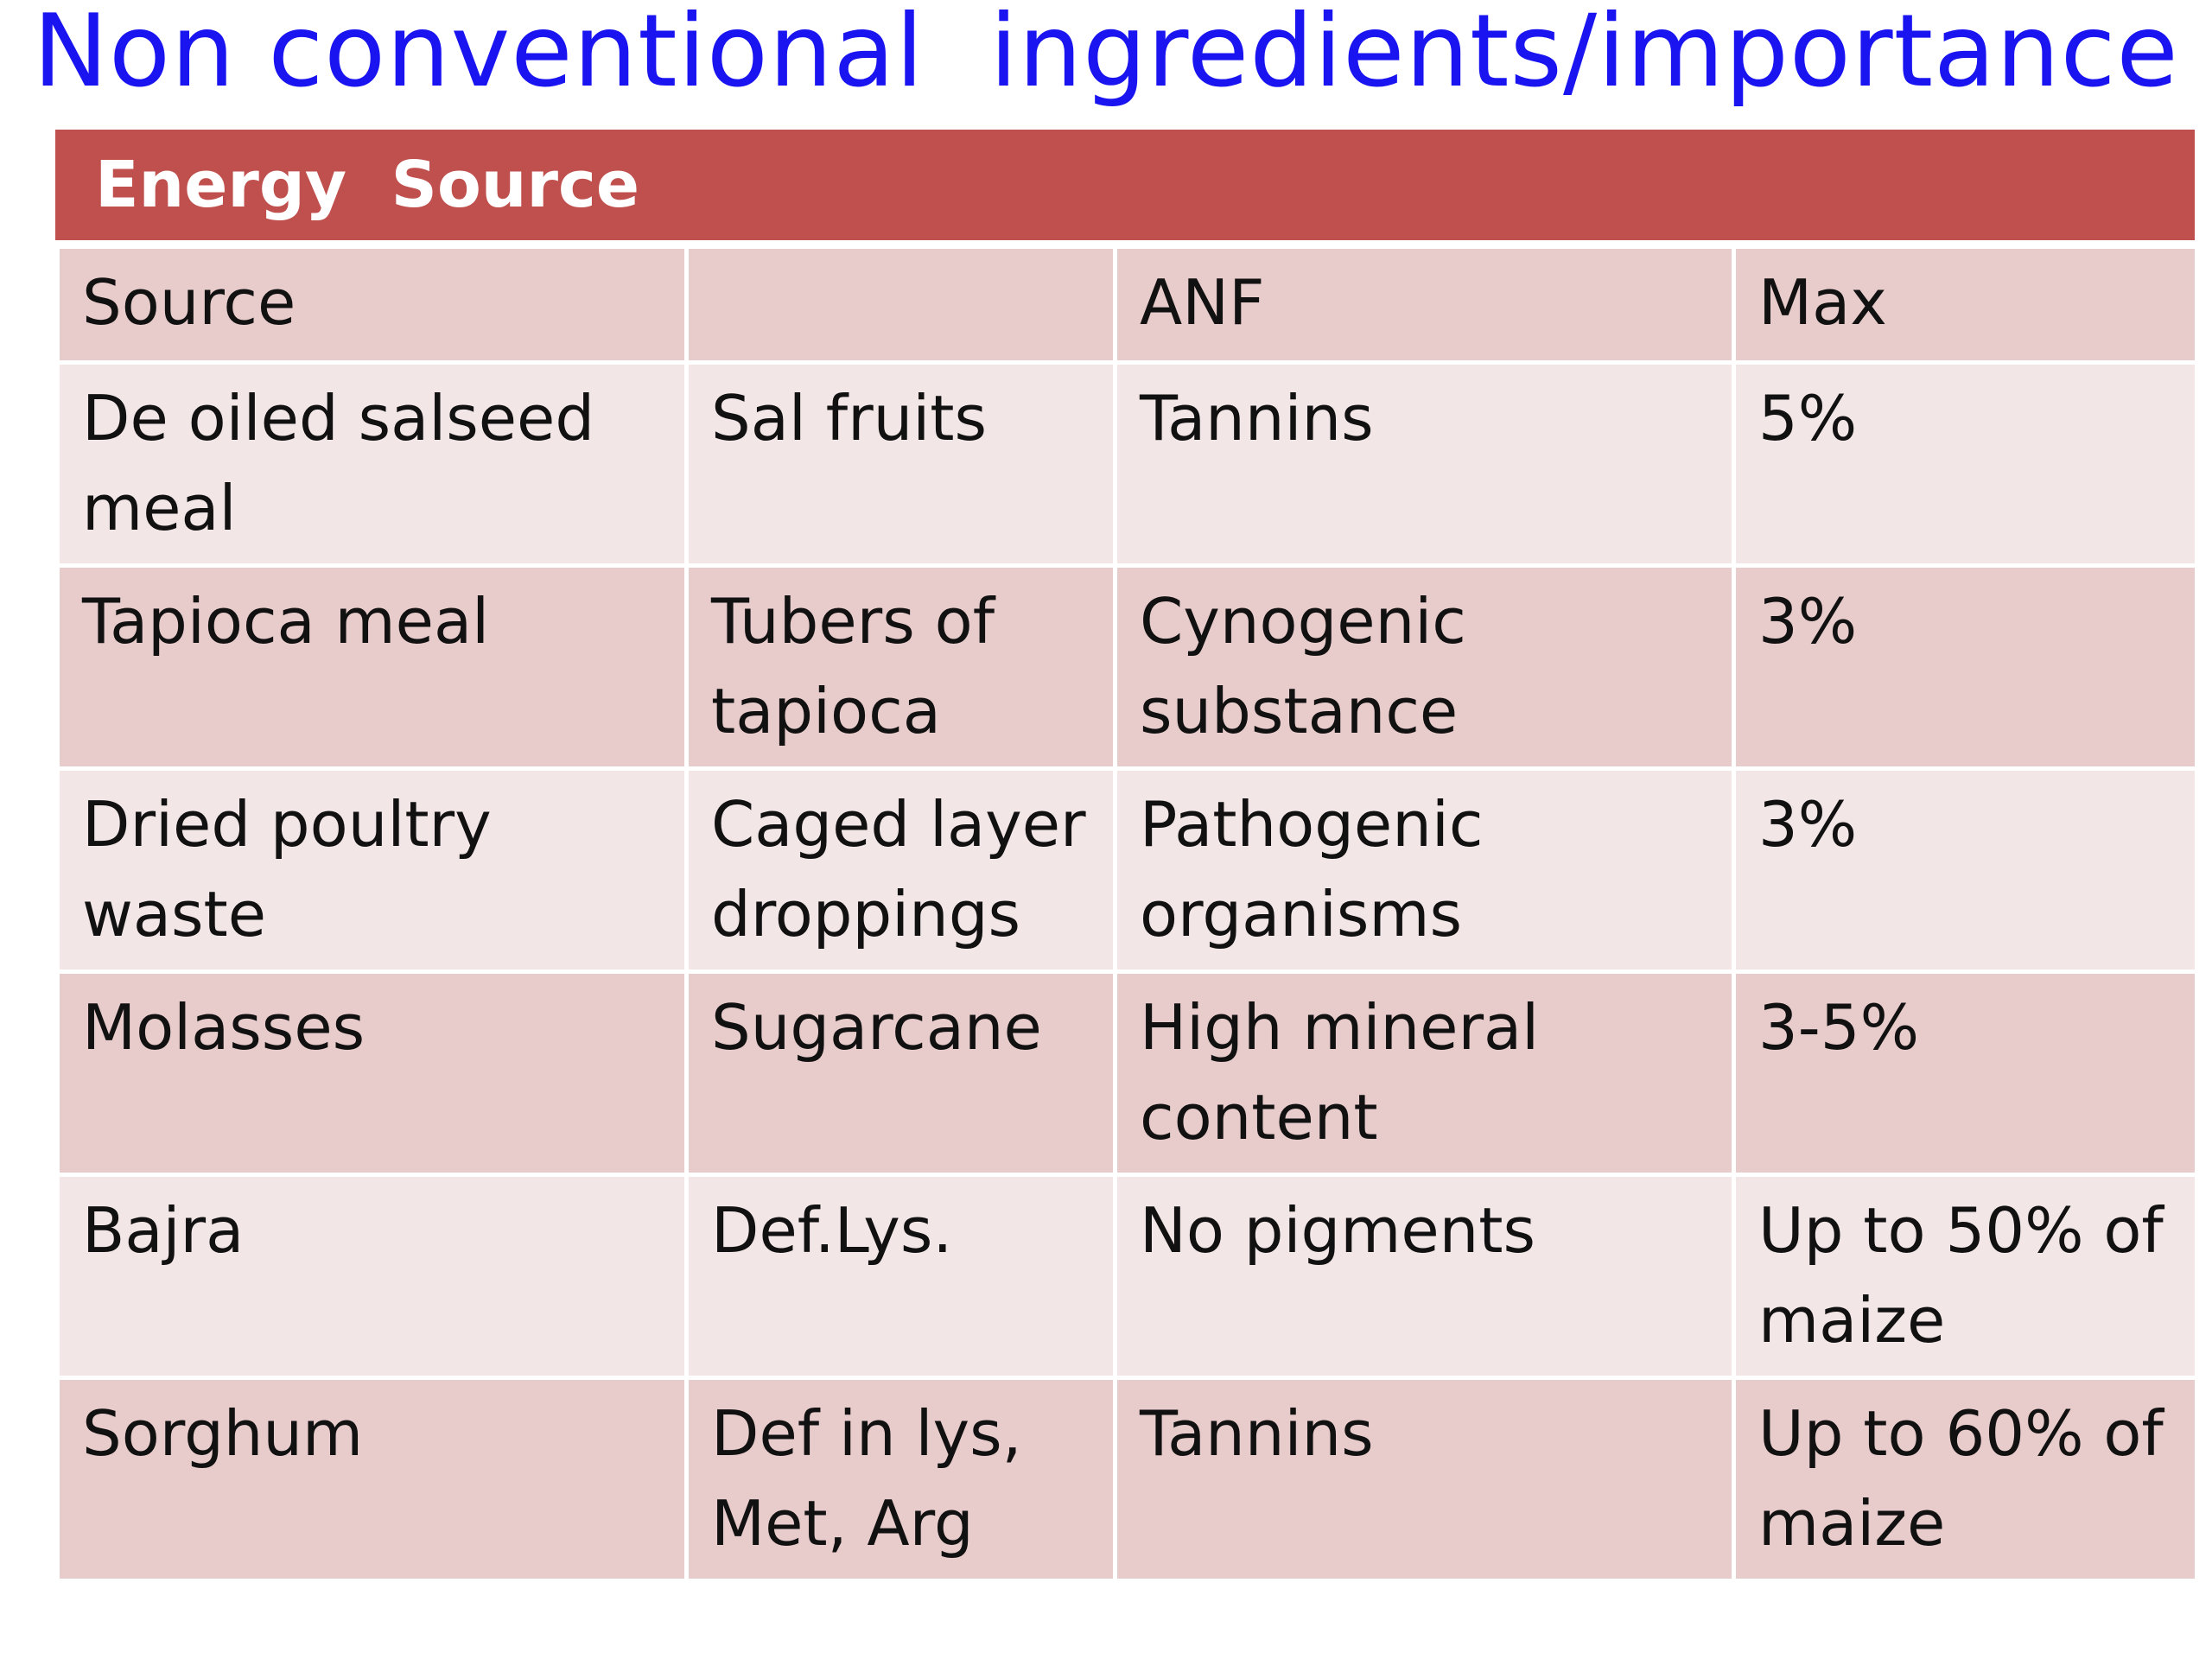  I want to click on cell-max: 5%, so click(1965, 464).